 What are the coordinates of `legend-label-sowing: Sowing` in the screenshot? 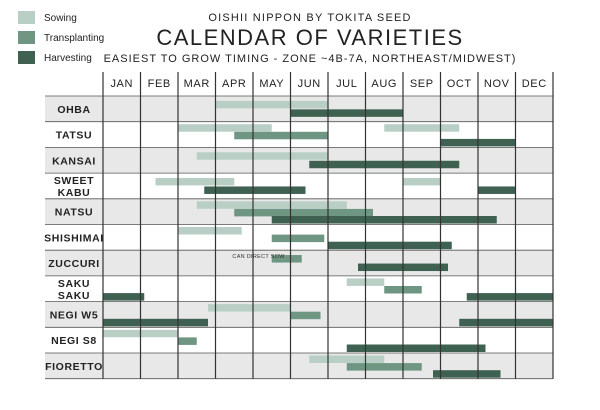 It's located at (60, 18).